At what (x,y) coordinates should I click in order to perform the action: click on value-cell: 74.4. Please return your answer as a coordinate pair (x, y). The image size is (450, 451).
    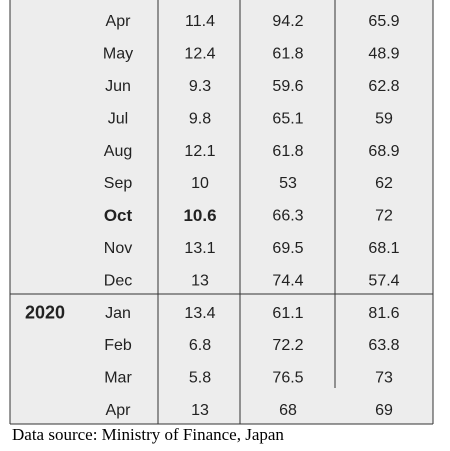
    Looking at the image, I should click on (287, 280).